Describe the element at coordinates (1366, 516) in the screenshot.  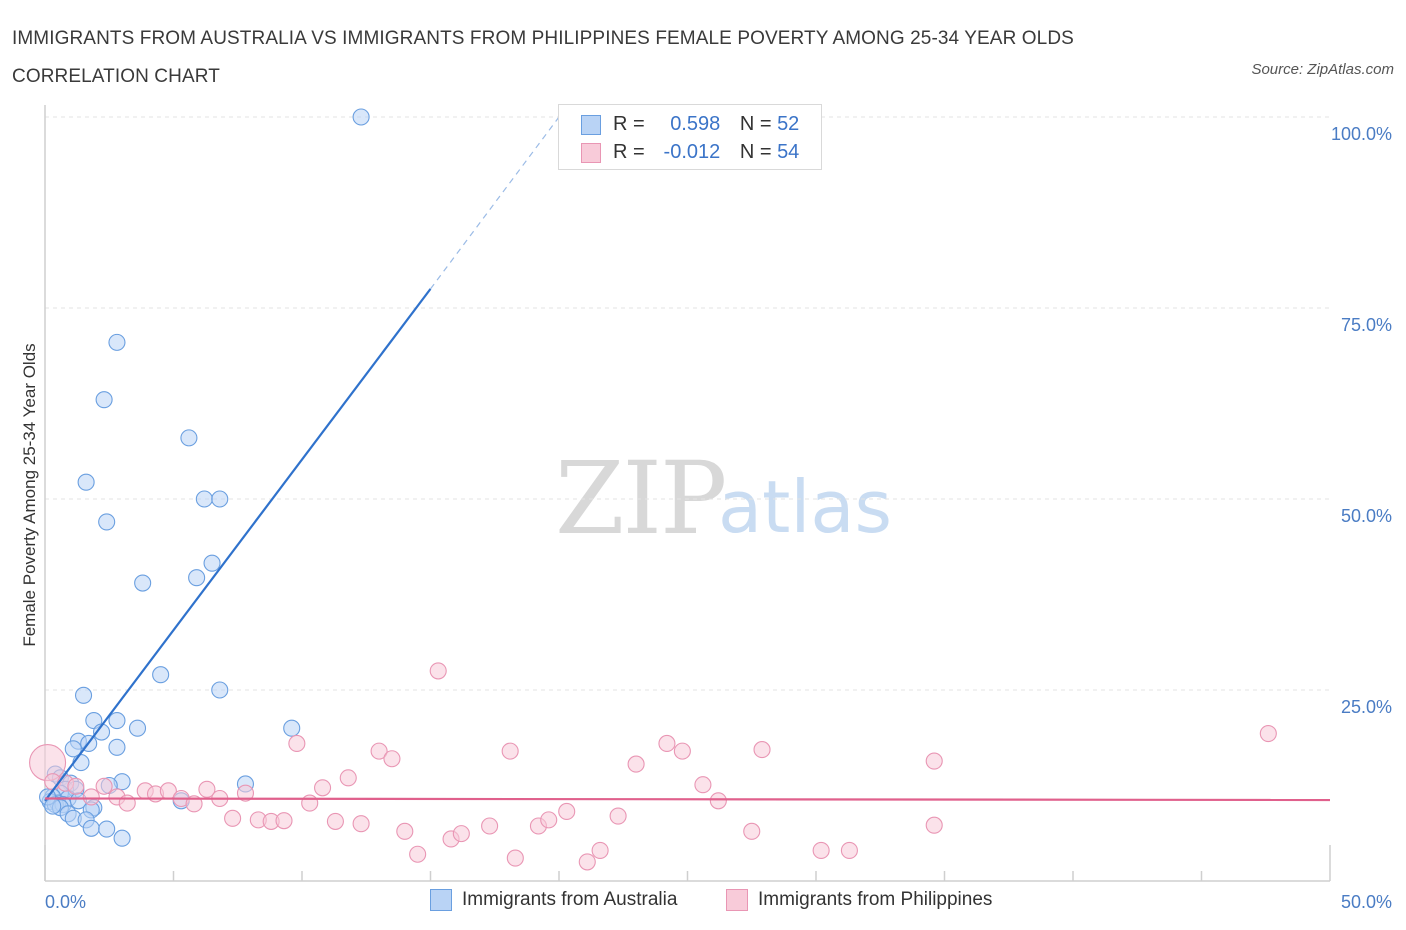
I see `y-tick-label: 50.0%` at that location.